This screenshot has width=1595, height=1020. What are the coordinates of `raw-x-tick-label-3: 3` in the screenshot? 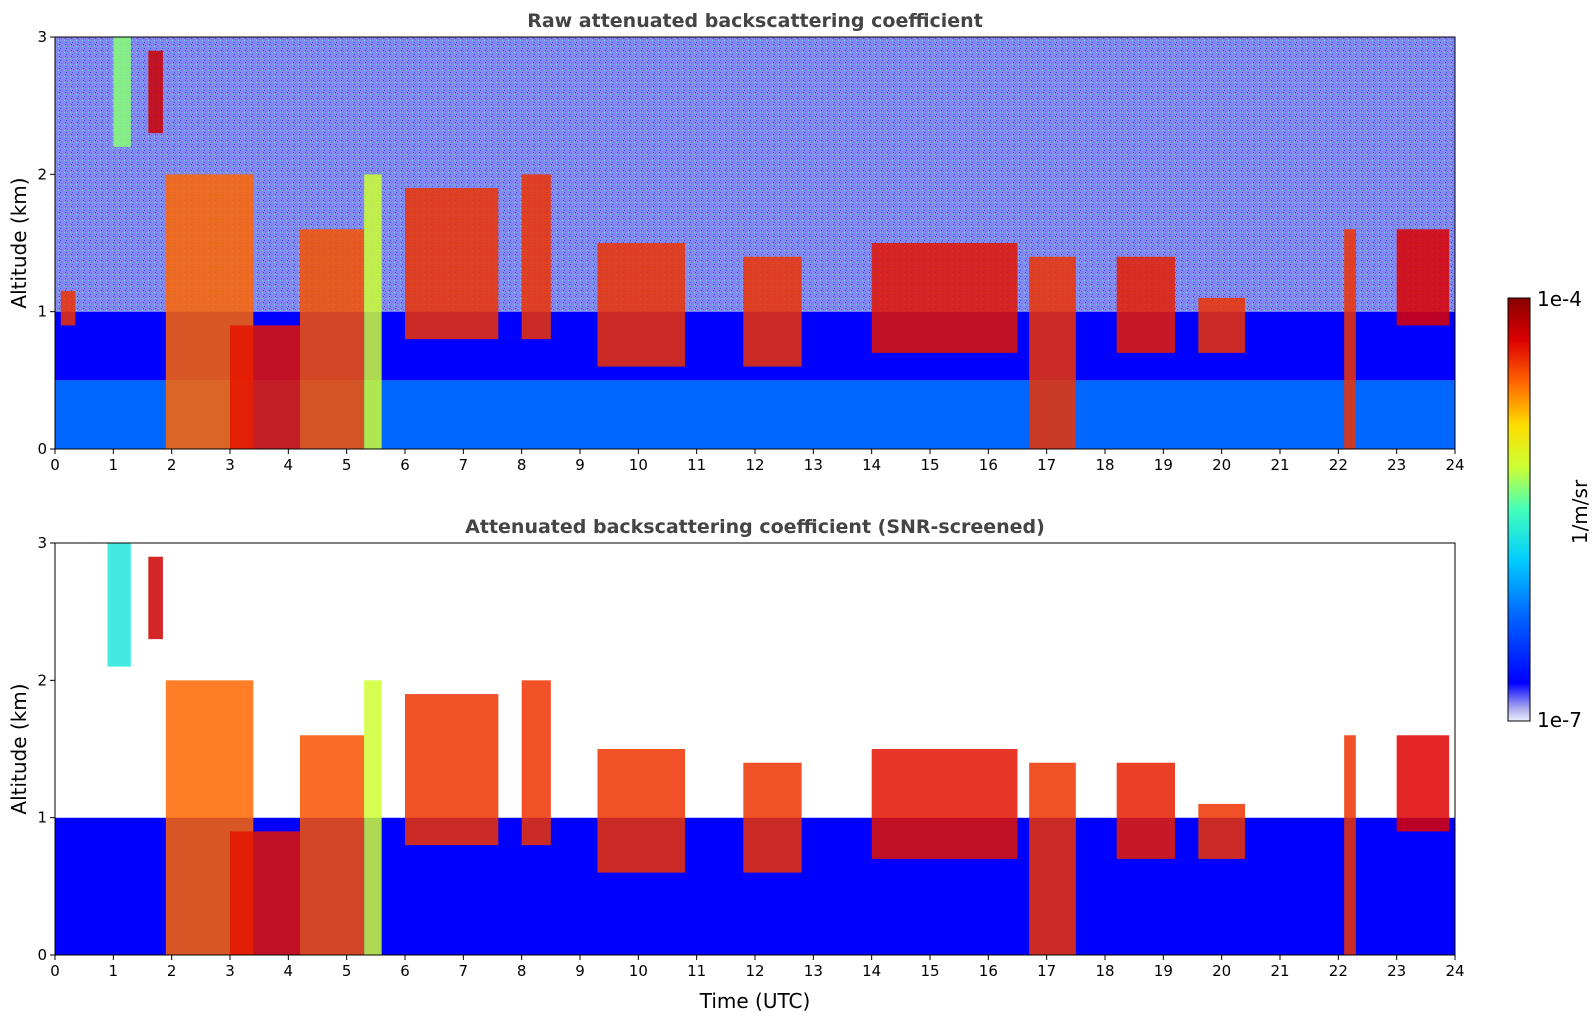 It's located at (230, 465).